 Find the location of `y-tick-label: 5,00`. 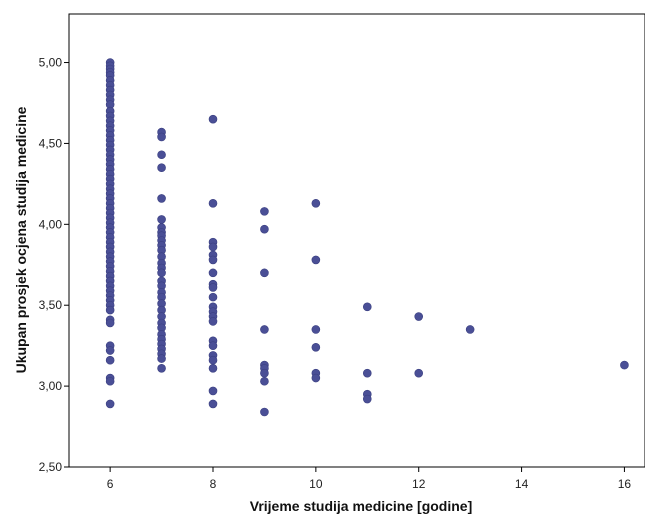

y-tick-label: 5,00 is located at coordinates (51, 63).